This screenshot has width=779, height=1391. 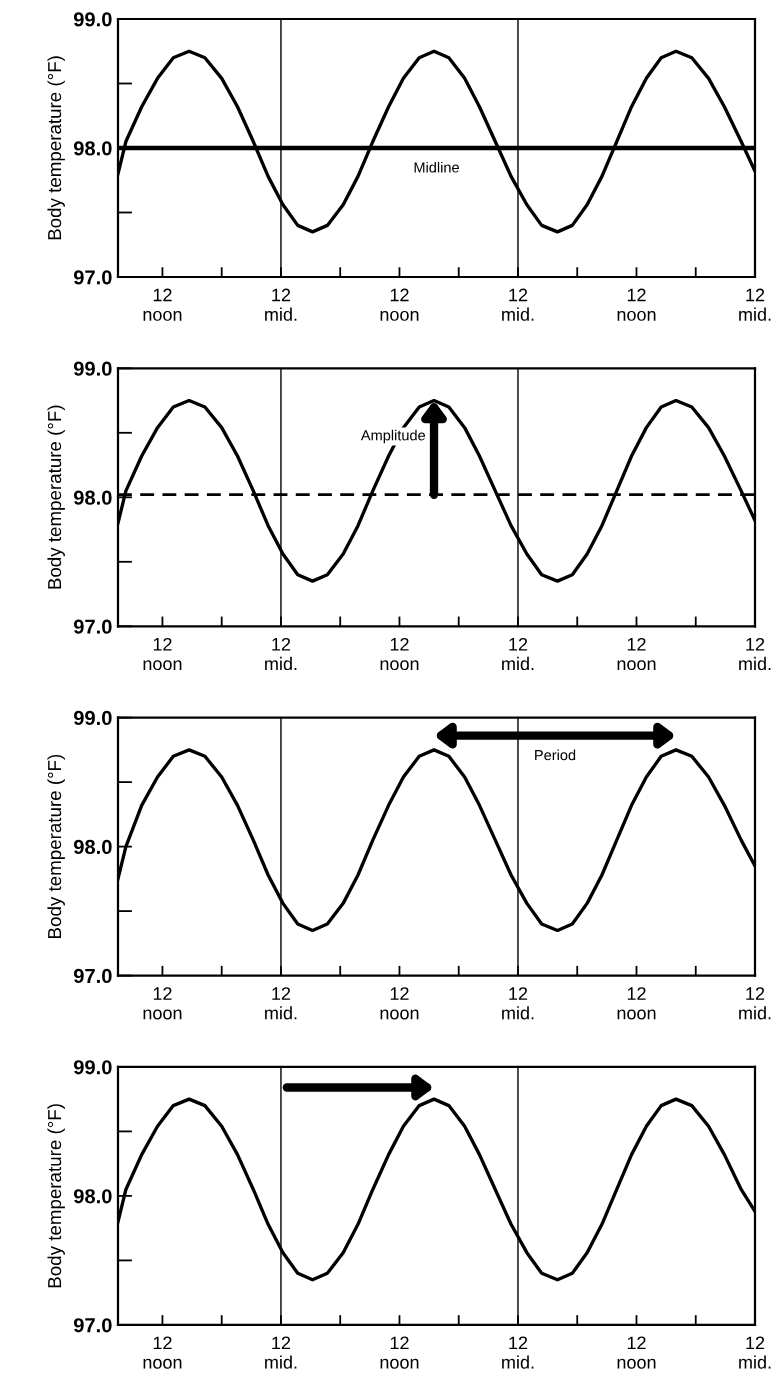 I want to click on annotation: Amplitude, so click(x=393, y=436).